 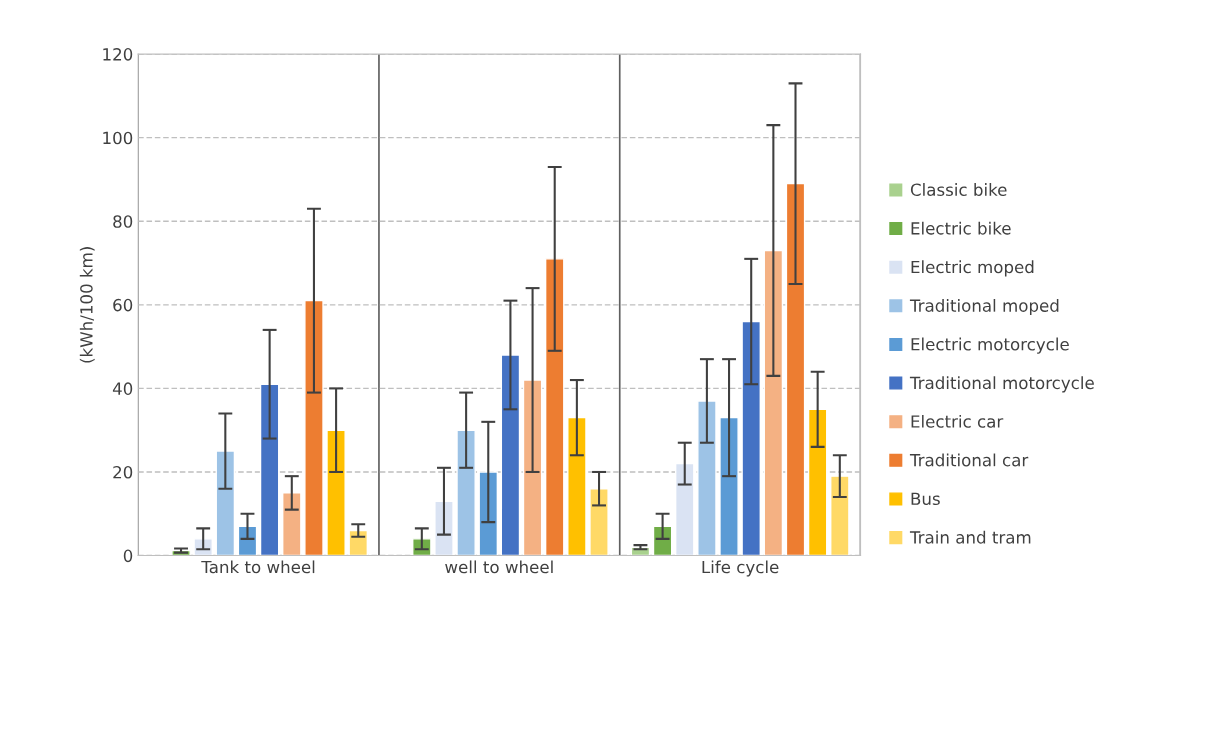 I want to click on legend-label: Electric bike, so click(x=961, y=228).